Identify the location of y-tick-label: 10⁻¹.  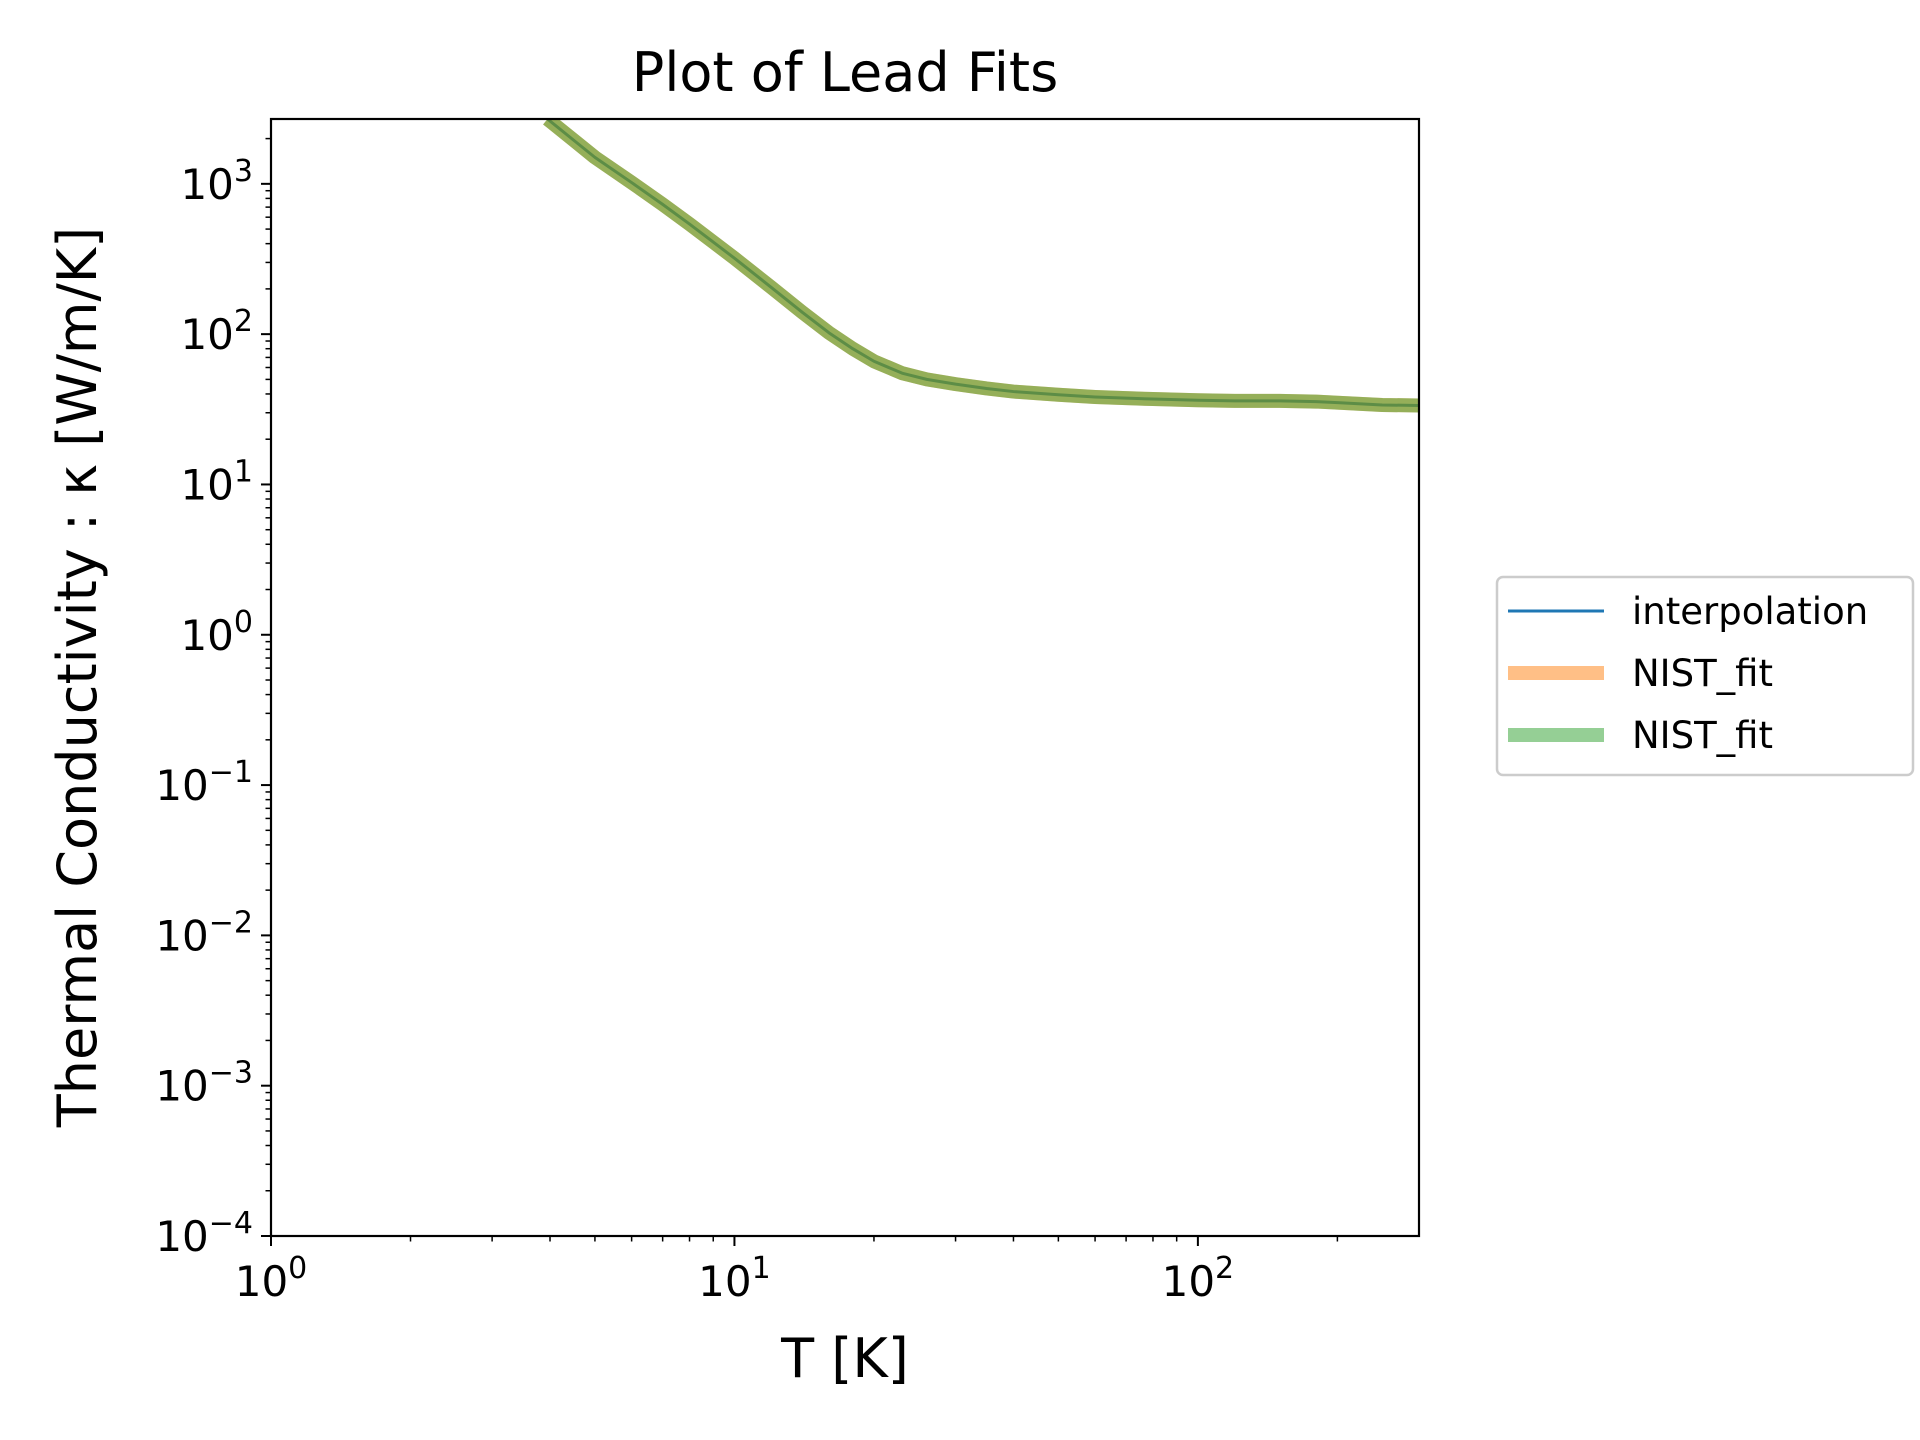
(204, 782).